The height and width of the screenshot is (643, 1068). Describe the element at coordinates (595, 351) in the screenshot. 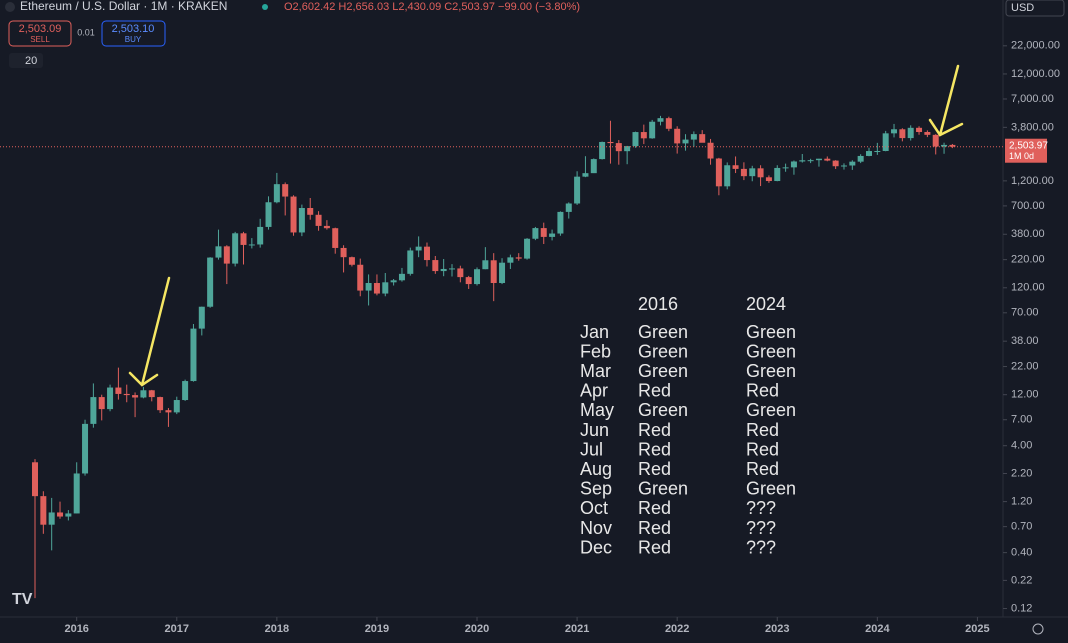

I see `table-cell: Feb` at that location.